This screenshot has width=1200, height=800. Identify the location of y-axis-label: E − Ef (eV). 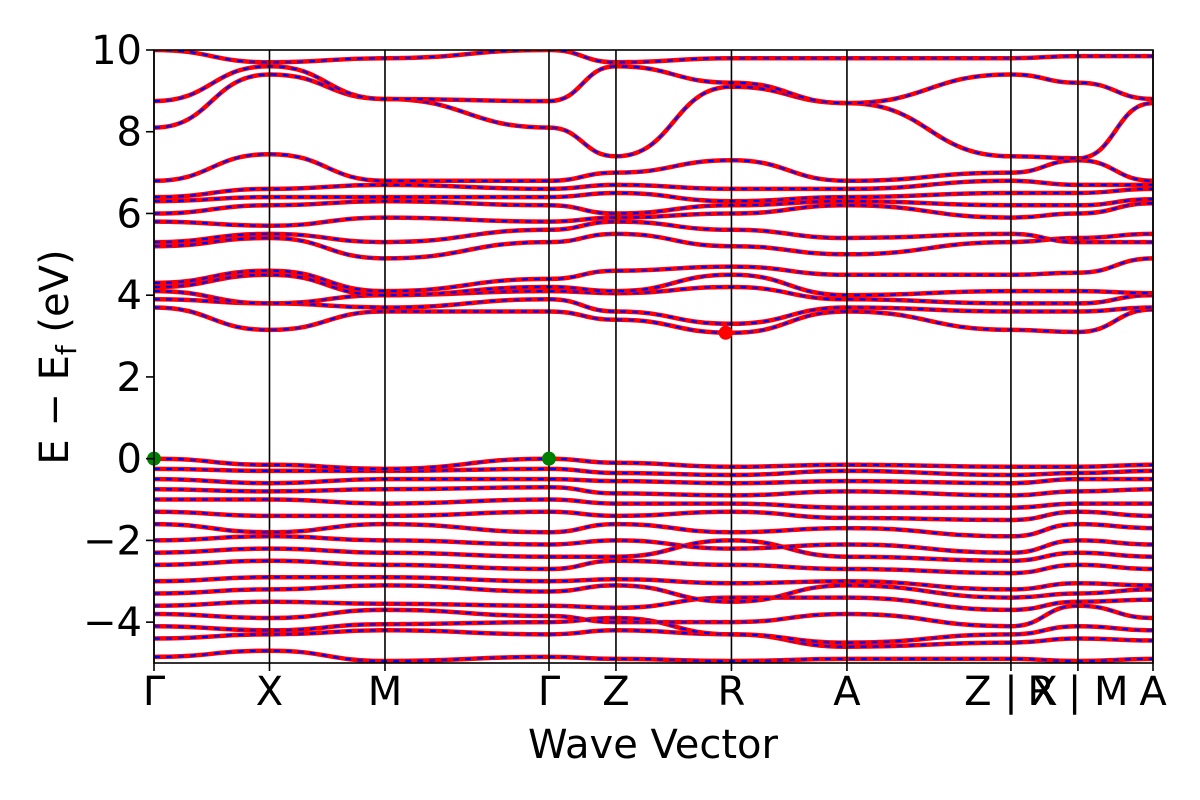
(57, 356).